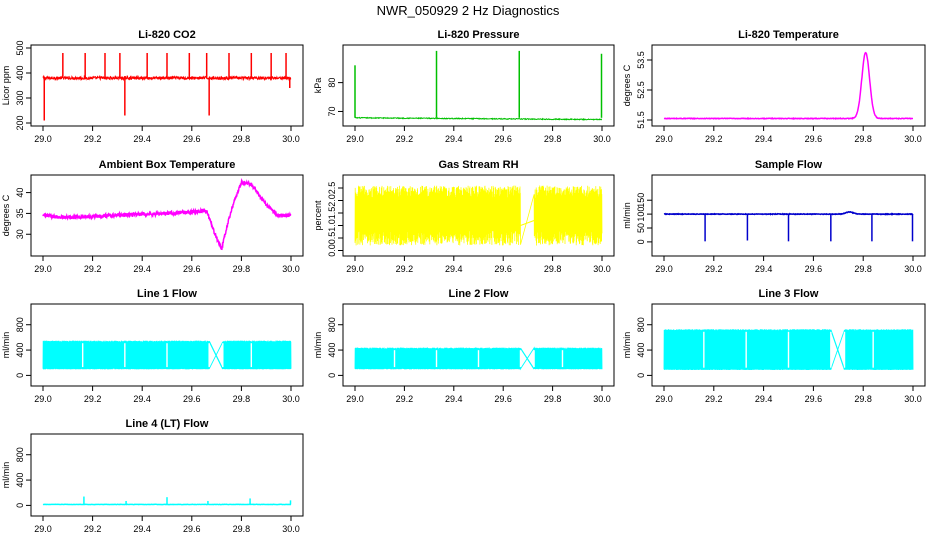  I want to click on y-tick-label: 300, so click(20, 97).